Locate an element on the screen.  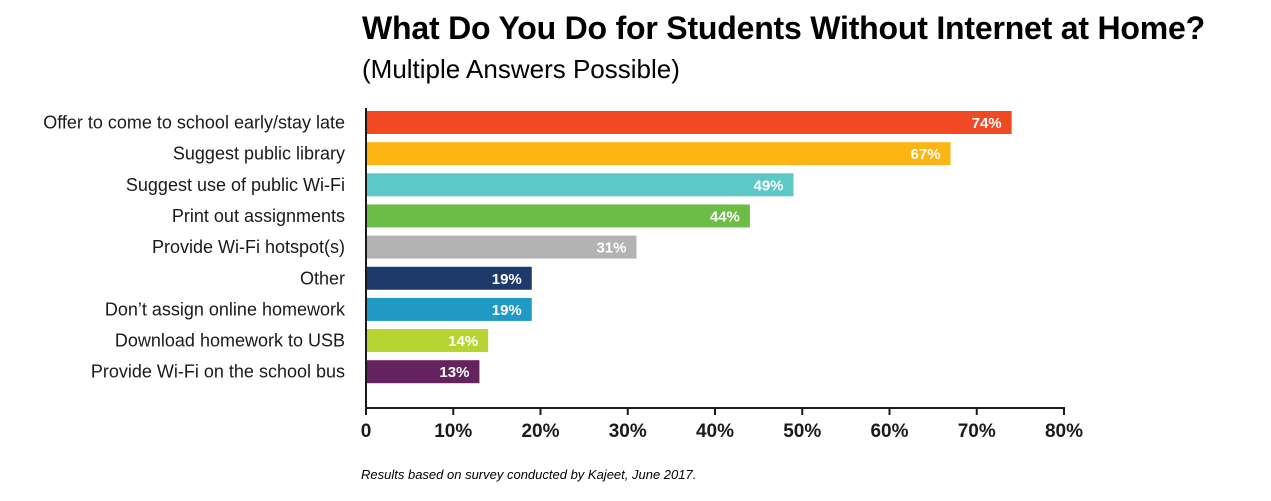
x-tick-label: 40% is located at coordinates (715, 431).